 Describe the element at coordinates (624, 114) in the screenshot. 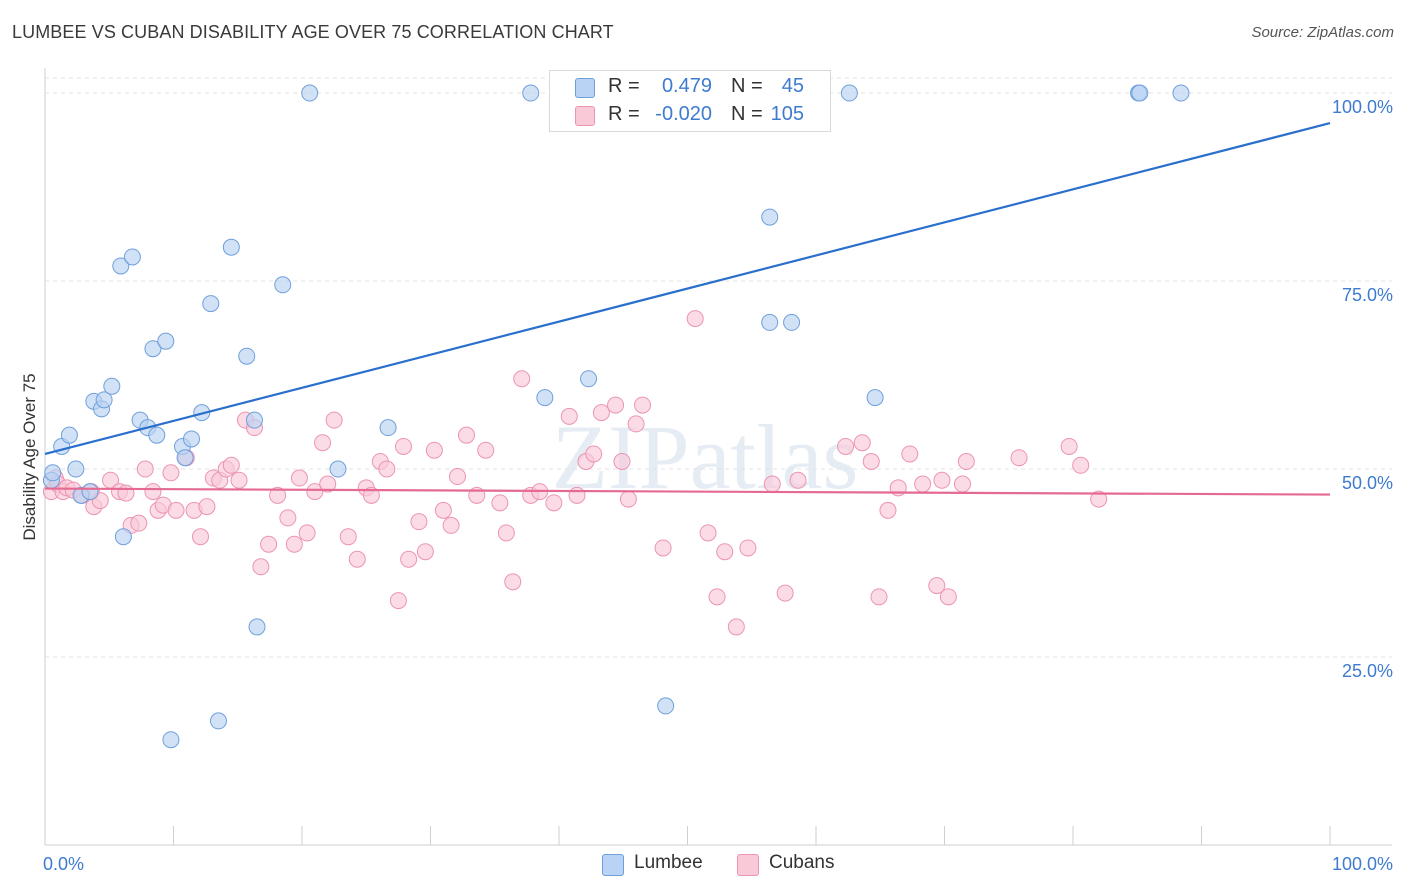

I see `cubans-r-label: R =` at that location.